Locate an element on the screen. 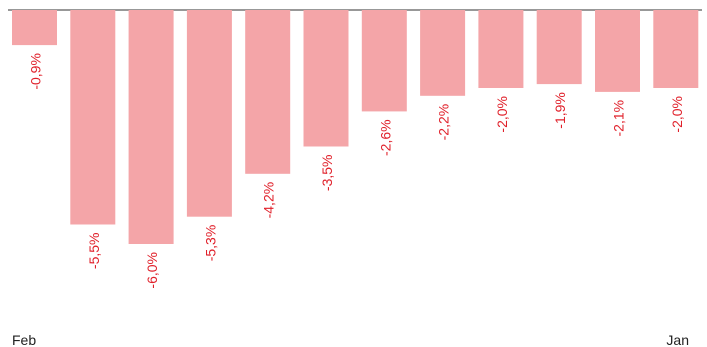 Image resolution: width=707 pixels, height=347 pixels. bar-feb is located at coordinates (34, 28).